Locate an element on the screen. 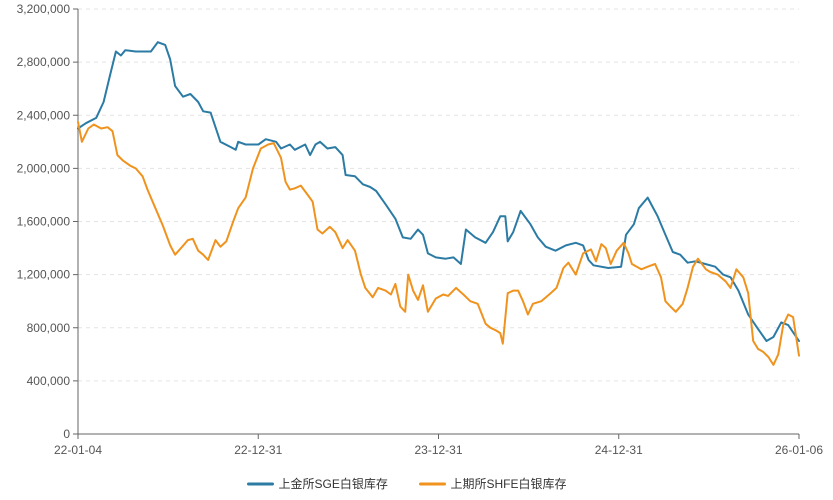 The width and height of the screenshot is (833, 500). x-tick-label: 26-01-06 is located at coordinates (799, 450).